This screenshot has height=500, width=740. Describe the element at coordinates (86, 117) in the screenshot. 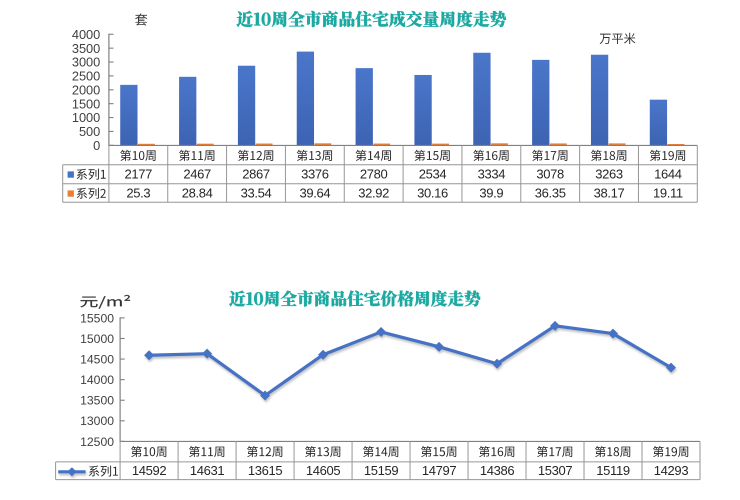

I see `svg-text: 1000` at that location.